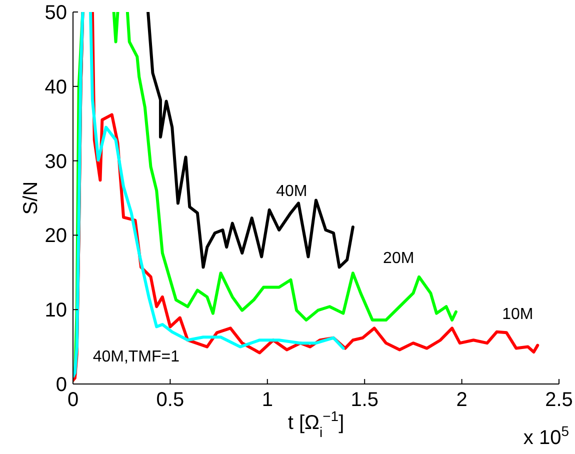 Image resolution: width=575 pixels, height=454 pixels. I want to click on series-label: 40M,TMF=1, so click(136, 357).